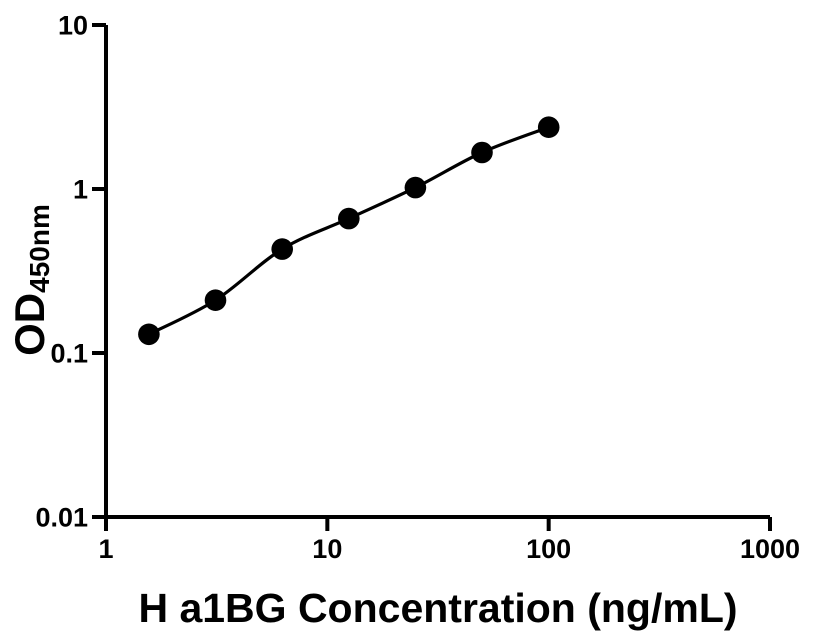 The image size is (816, 640). Describe the element at coordinates (39, 248) in the screenshot. I see `y-axis-title-subscript: 450nm` at that location.